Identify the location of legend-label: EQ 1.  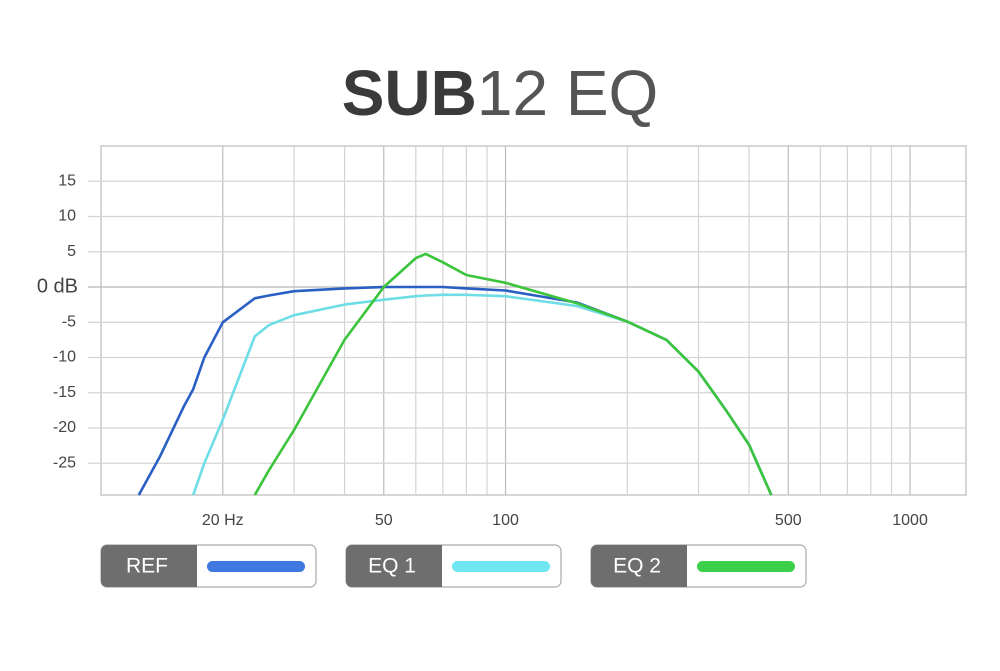
(392, 566).